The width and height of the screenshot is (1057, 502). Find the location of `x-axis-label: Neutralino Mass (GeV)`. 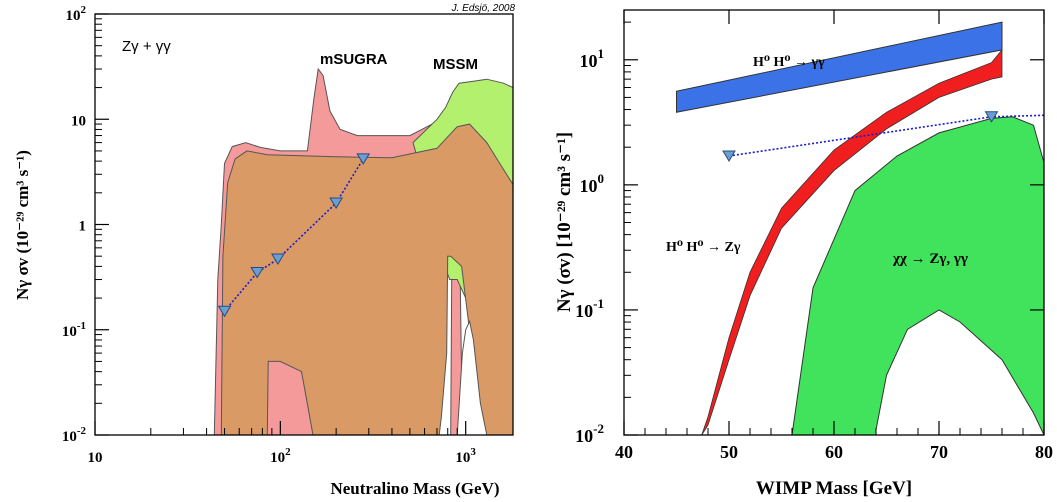

x-axis-label: Neutralino Mass (GeV) is located at coordinates (414, 488).